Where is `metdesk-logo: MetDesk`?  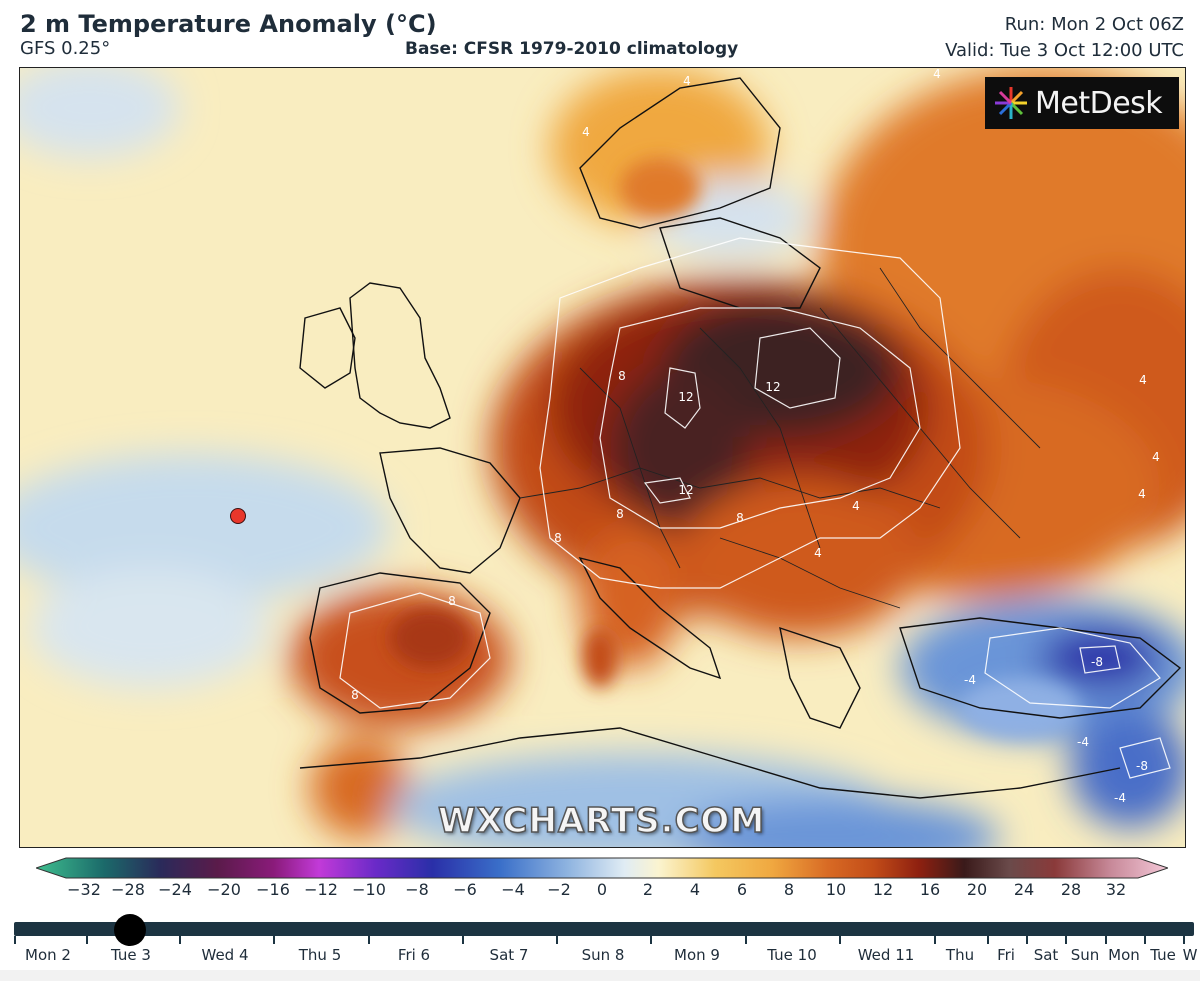
metdesk-logo: MetDesk is located at coordinates (1082, 103).